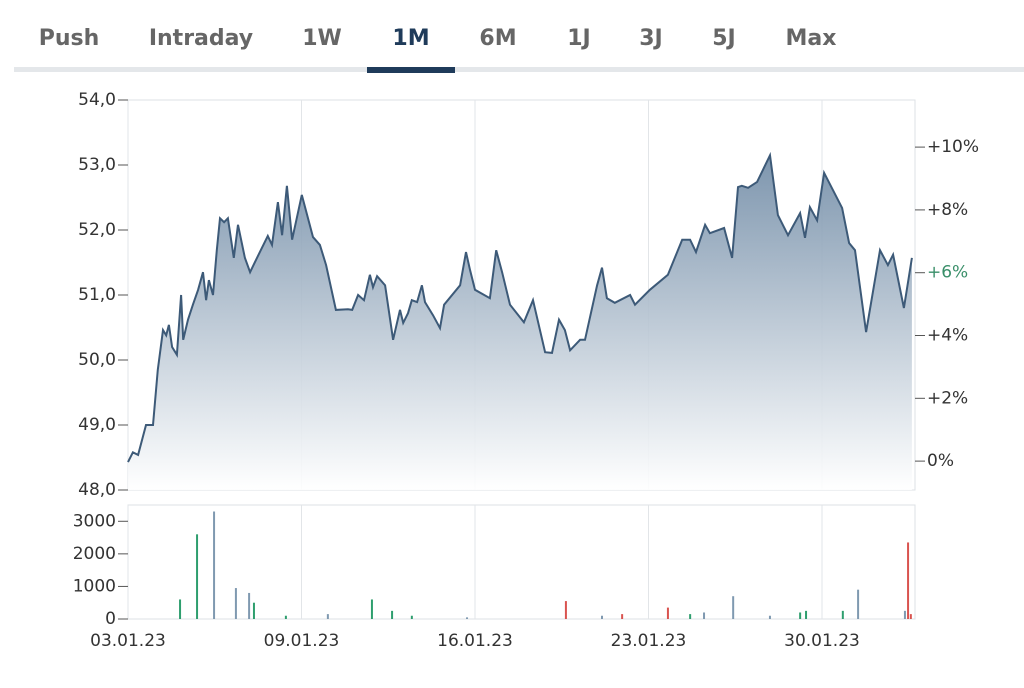 Image resolution: width=1024 pixels, height=688 pixels. Describe the element at coordinates (940, 461) in the screenshot. I see `y2-tick-label: 0%` at that location.